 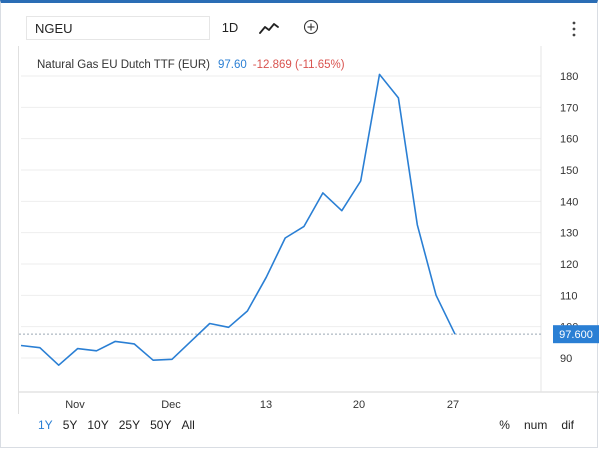 I want to click on chart-type-button, so click(x=269, y=28).